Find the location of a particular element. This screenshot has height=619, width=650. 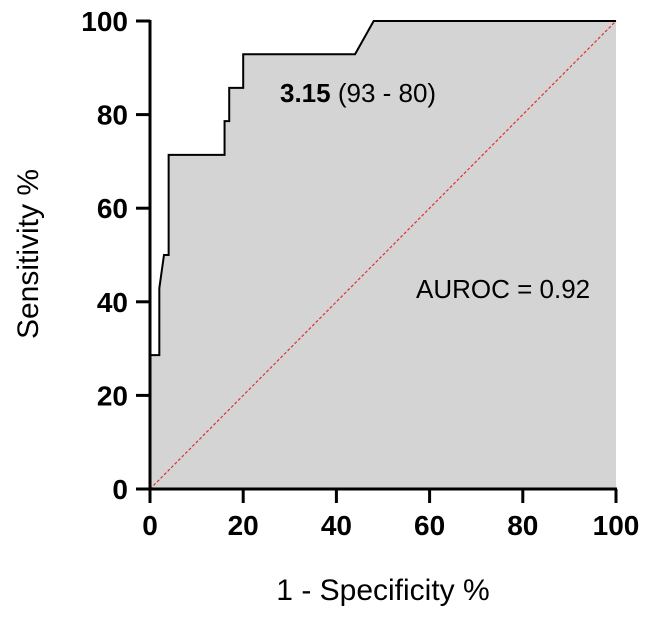

y-tick-label: 0 is located at coordinates (120, 489).